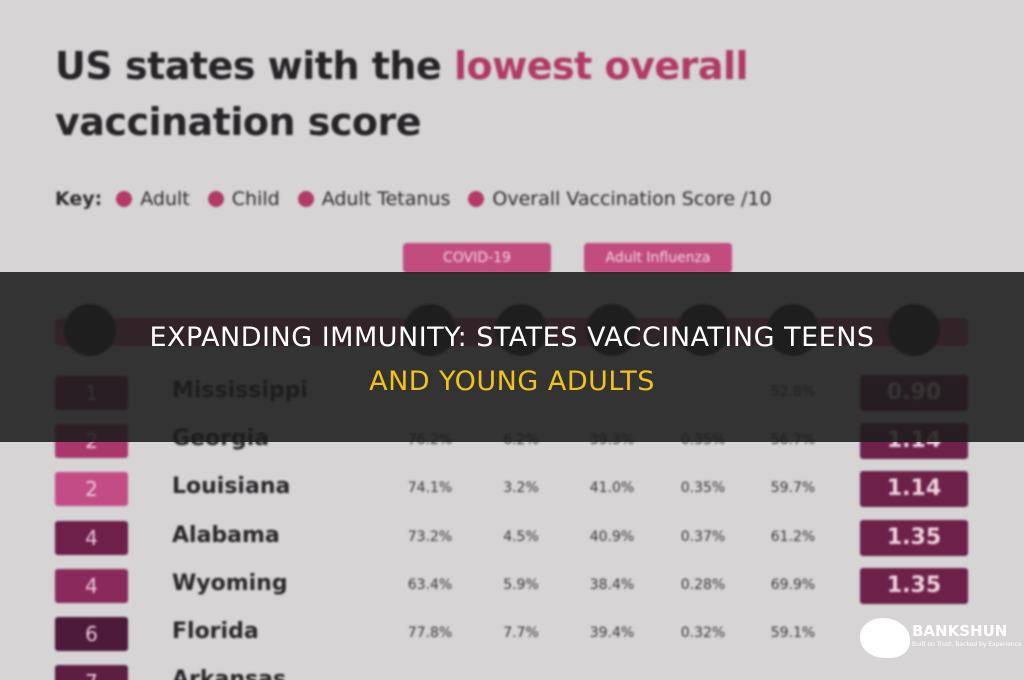 The height and width of the screenshot is (680, 1024). Describe the element at coordinates (521, 633) in the screenshot. I see `table-cell: 7.7%` at that location.